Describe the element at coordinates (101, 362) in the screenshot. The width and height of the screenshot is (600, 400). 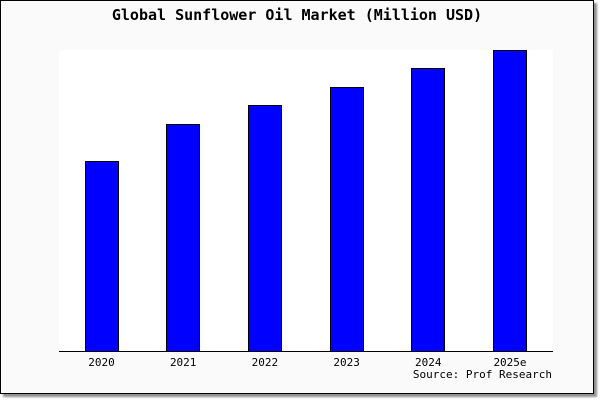
I see `x-tick-label-2020: 2020` at that location.